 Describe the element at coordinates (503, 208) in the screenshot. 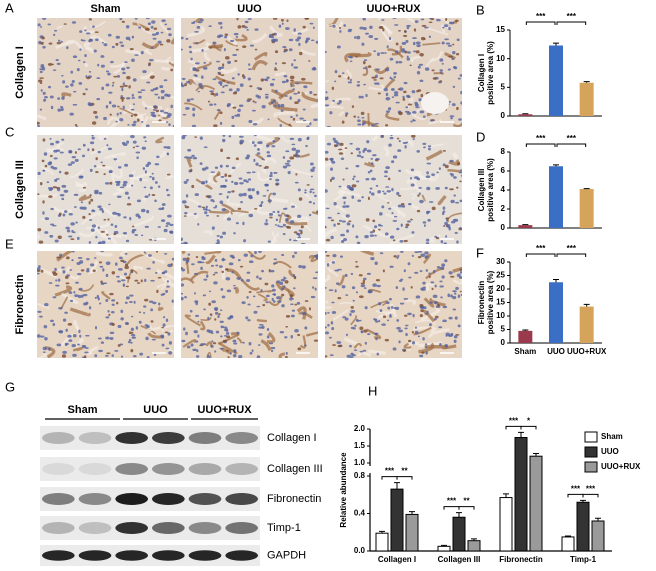

I see `y-tick-label: 2` at that location.